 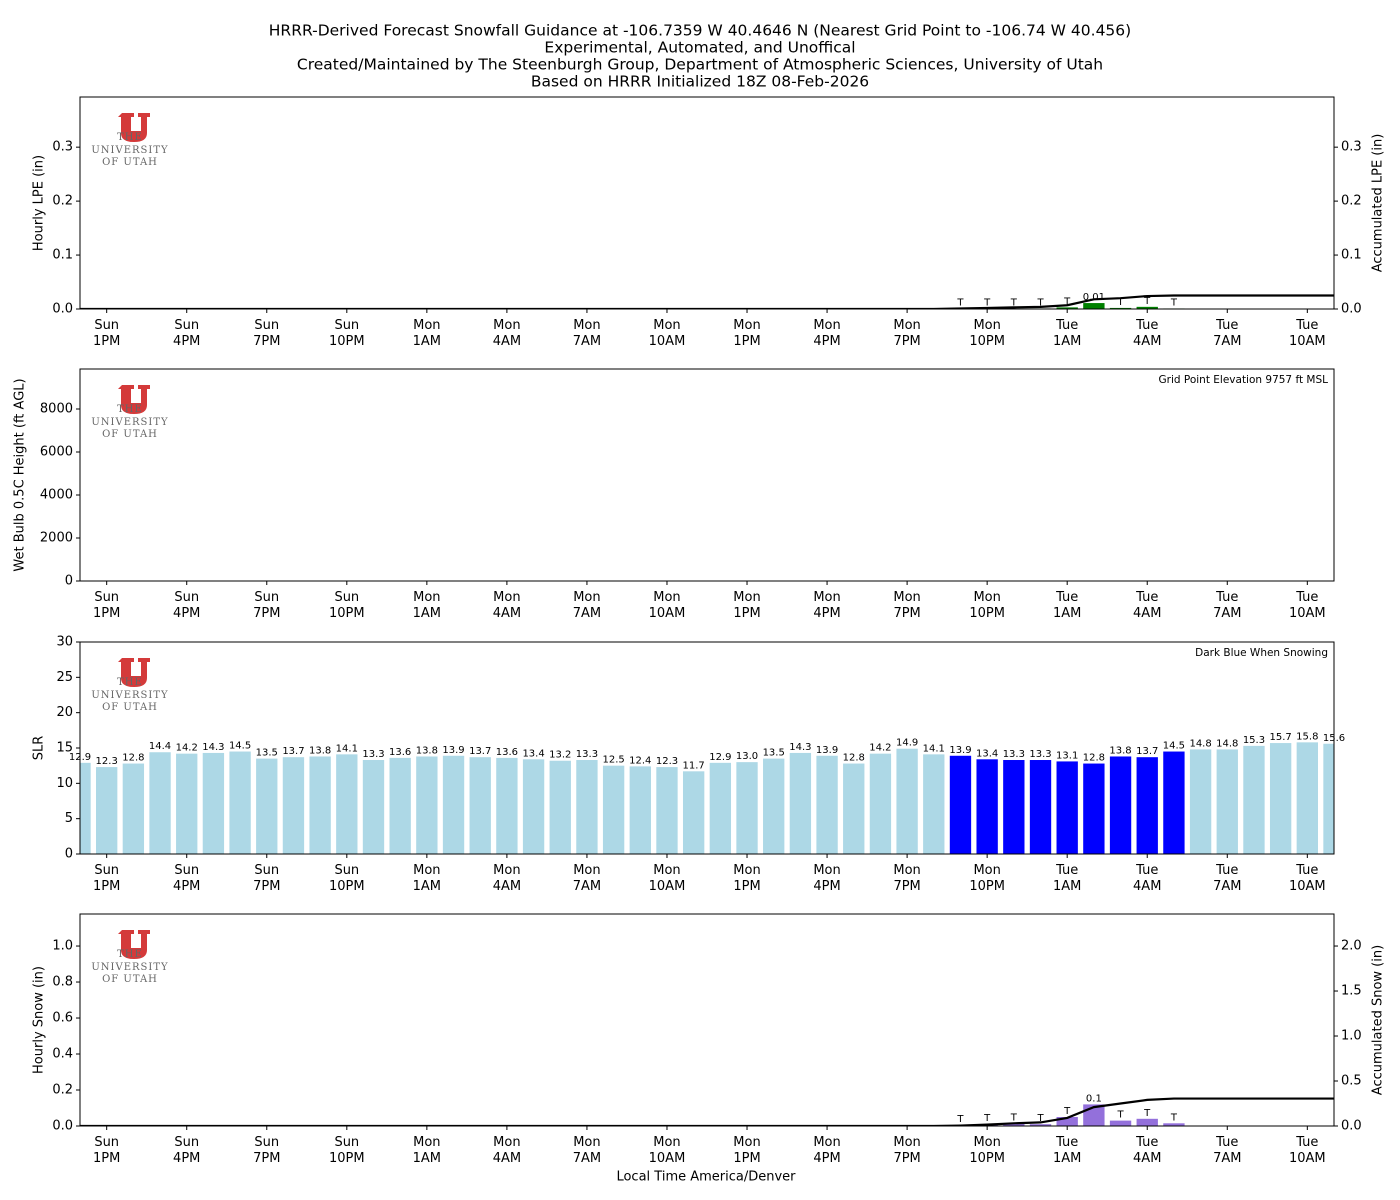 What do you see at coordinates (64, 677) in the screenshot?
I see `y-tick-label: 25` at bounding box center [64, 677].